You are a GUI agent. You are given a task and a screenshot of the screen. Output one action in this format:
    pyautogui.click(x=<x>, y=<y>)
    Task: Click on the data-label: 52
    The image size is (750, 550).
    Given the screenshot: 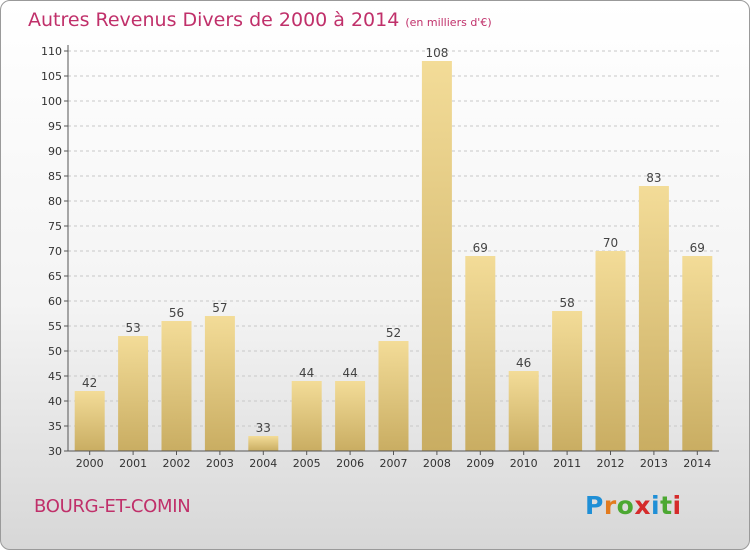 What is the action you would take?
    pyautogui.click(x=393, y=333)
    